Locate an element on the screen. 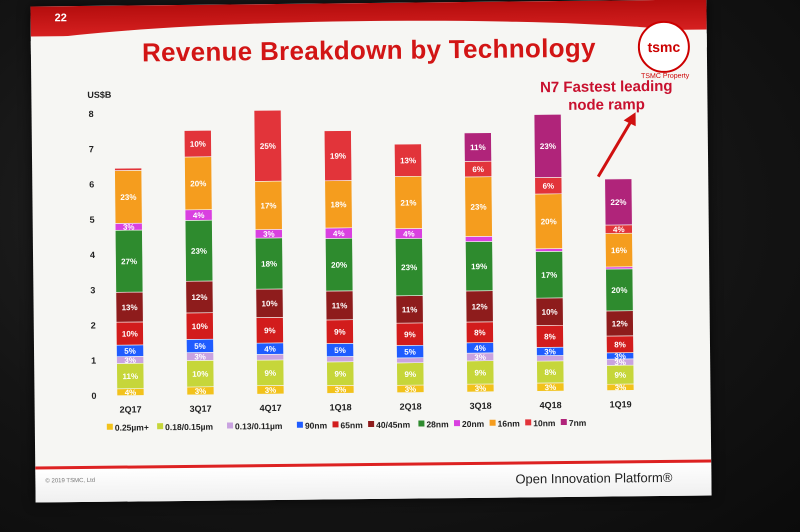 This screenshot has width=800, height=532. logo-text: tsmc is located at coordinates (663, 47).